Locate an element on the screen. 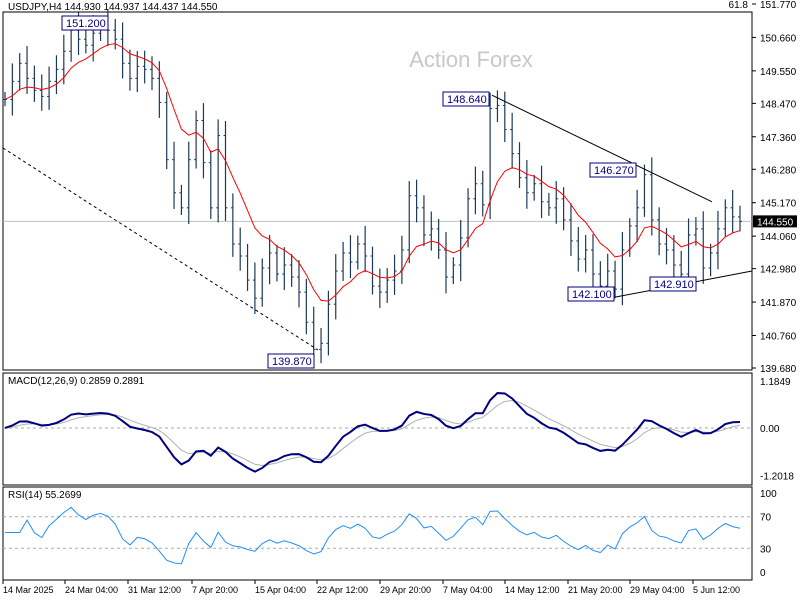 This screenshot has width=800, height=600. y-tick-label: 148.470 is located at coordinates (778, 104).